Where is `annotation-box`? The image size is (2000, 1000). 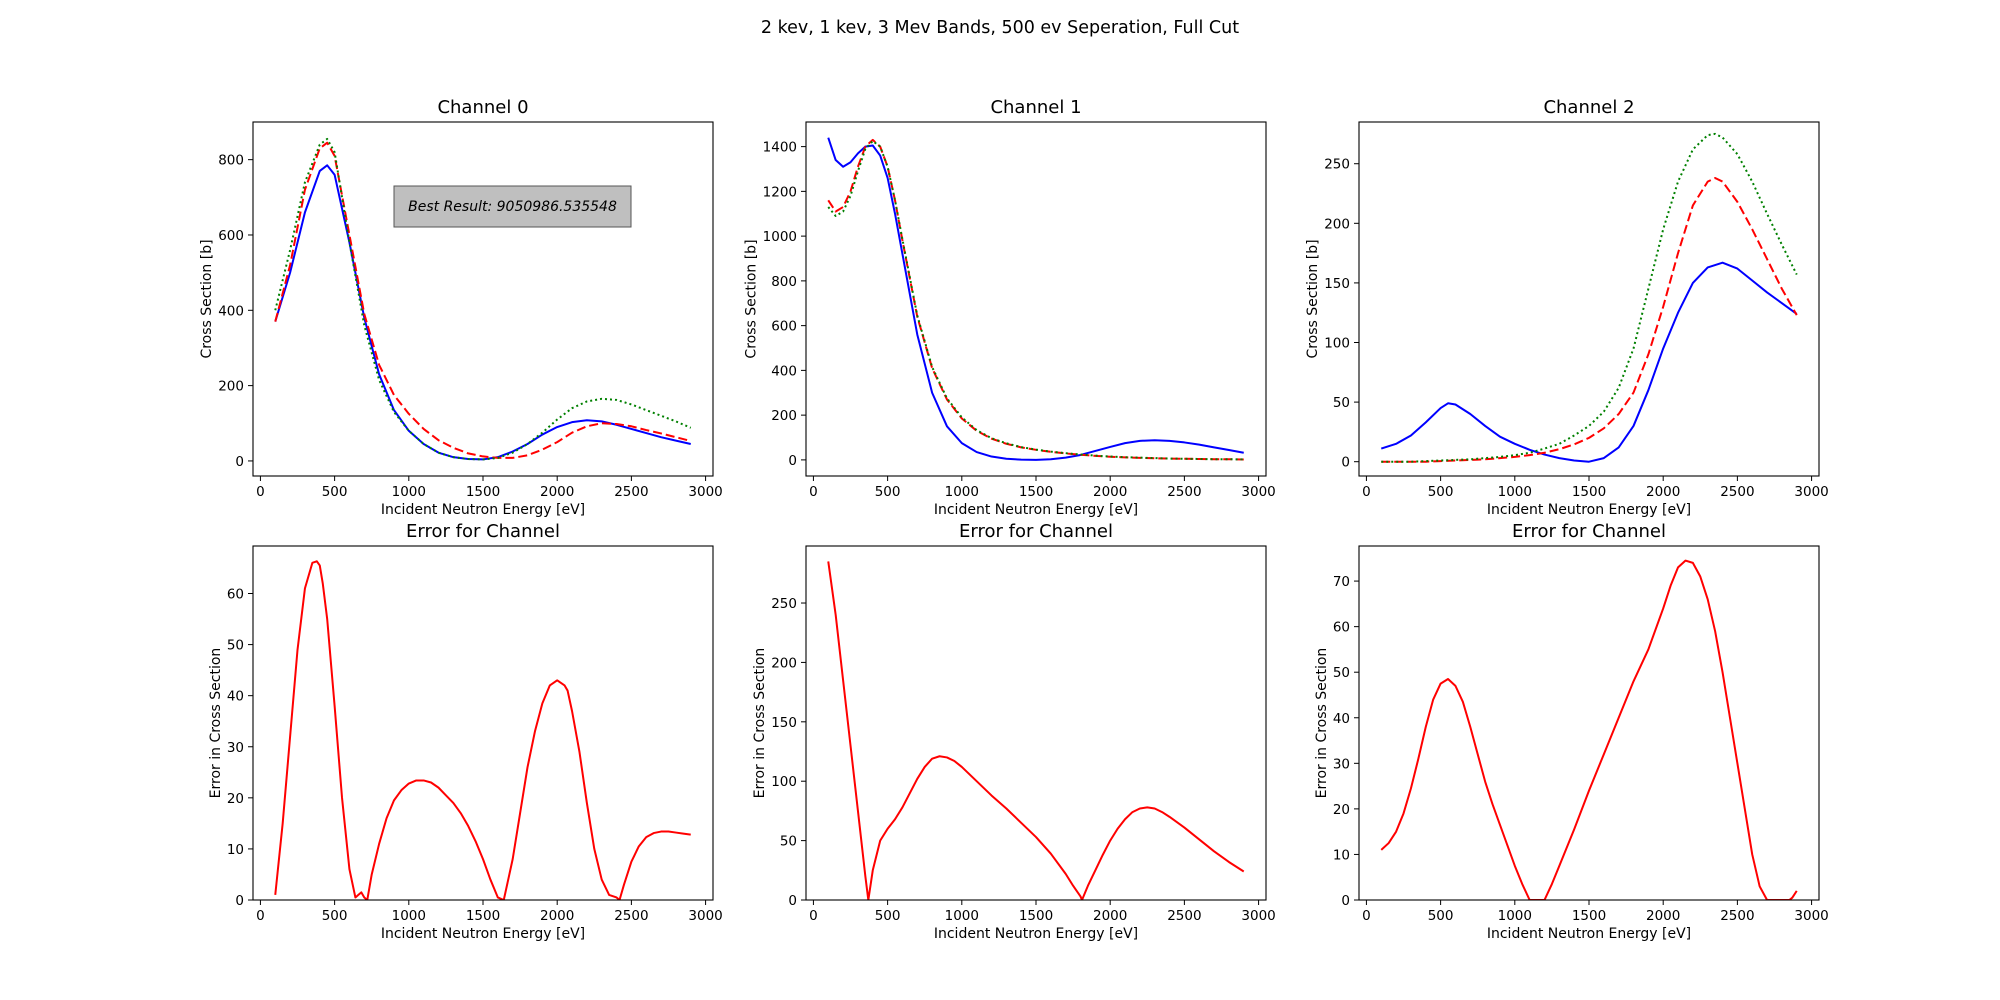
annotation-box is located at coordinates (512, 206).